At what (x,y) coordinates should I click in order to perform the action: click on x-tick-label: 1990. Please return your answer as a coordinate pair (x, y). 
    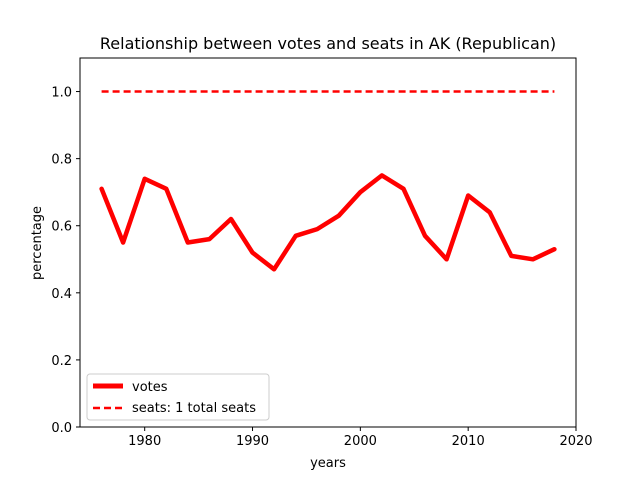
    Looking at the image, I should click on (252, 441).